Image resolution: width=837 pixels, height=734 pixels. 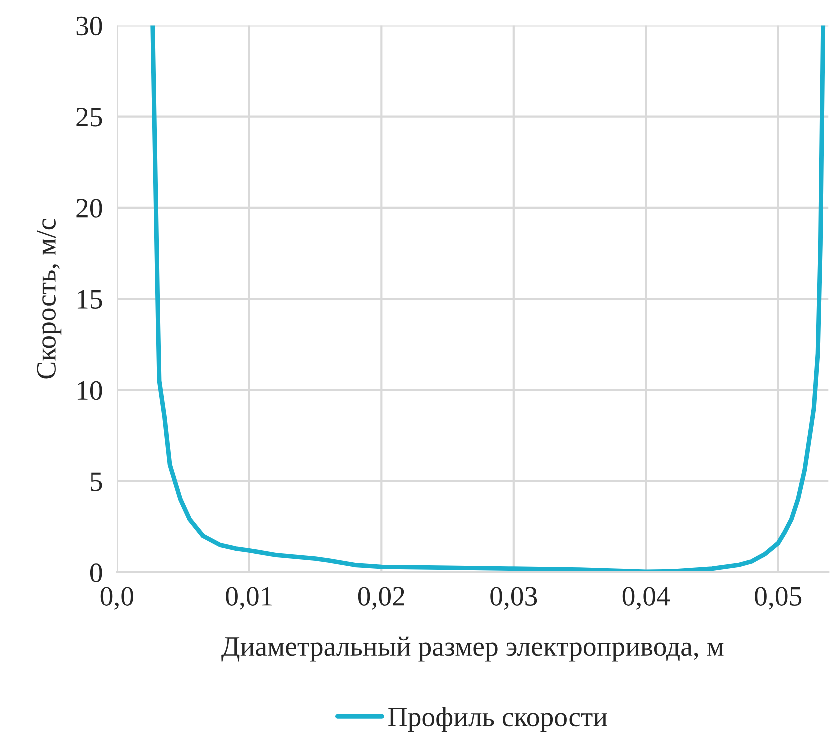 What do you see at coordinates (778, 598) in the screenshot?
I see `x-tick-label: 0,05` at bounding box center [778, 598].